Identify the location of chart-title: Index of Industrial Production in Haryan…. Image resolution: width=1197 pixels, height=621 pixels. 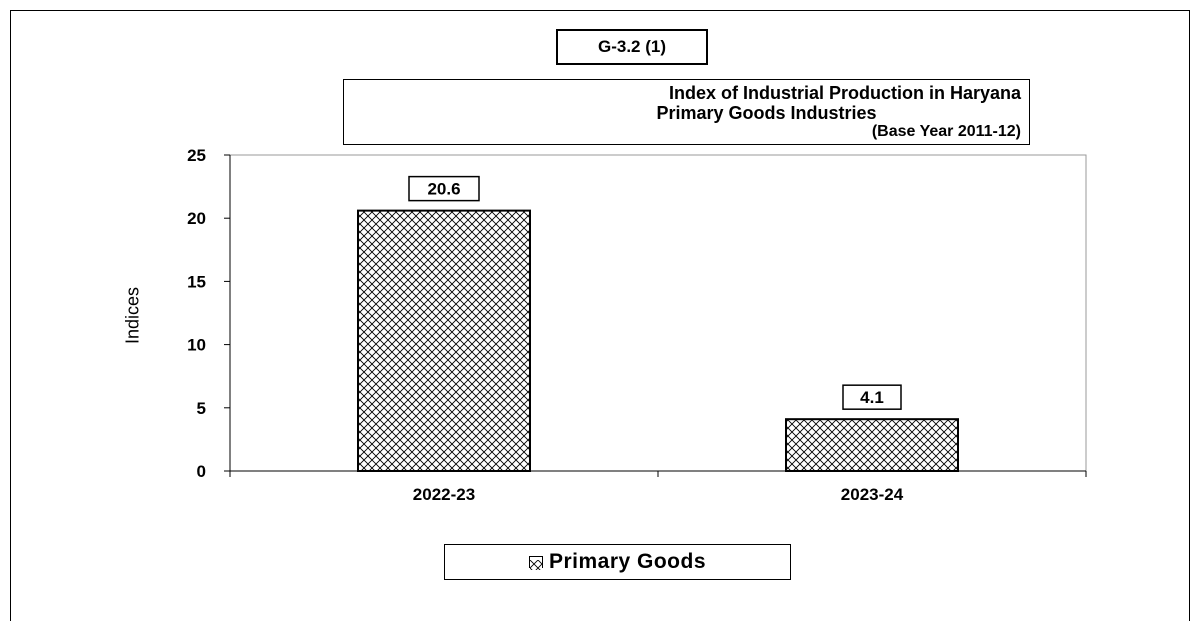
(844, 93).